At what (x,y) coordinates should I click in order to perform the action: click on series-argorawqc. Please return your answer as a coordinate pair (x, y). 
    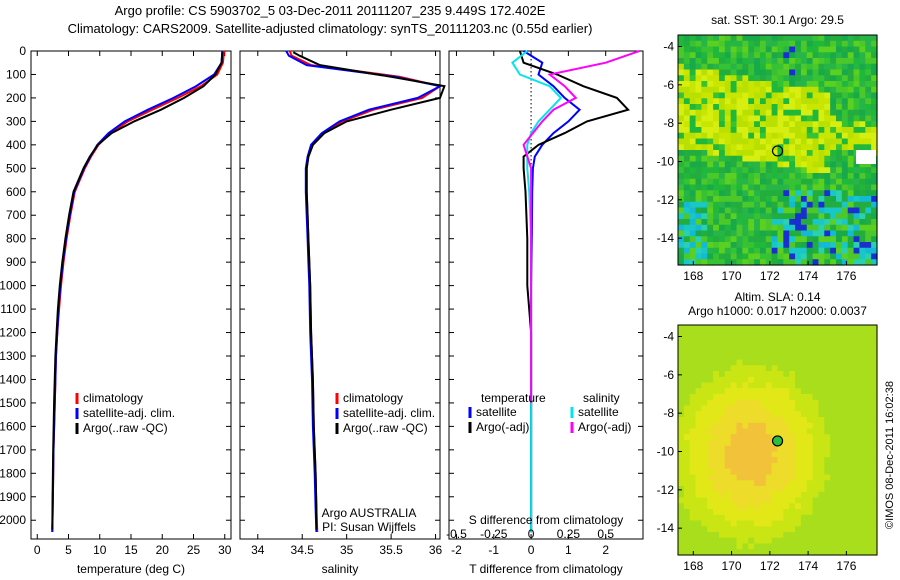
    Looking at the image, I should click on (369, 290).